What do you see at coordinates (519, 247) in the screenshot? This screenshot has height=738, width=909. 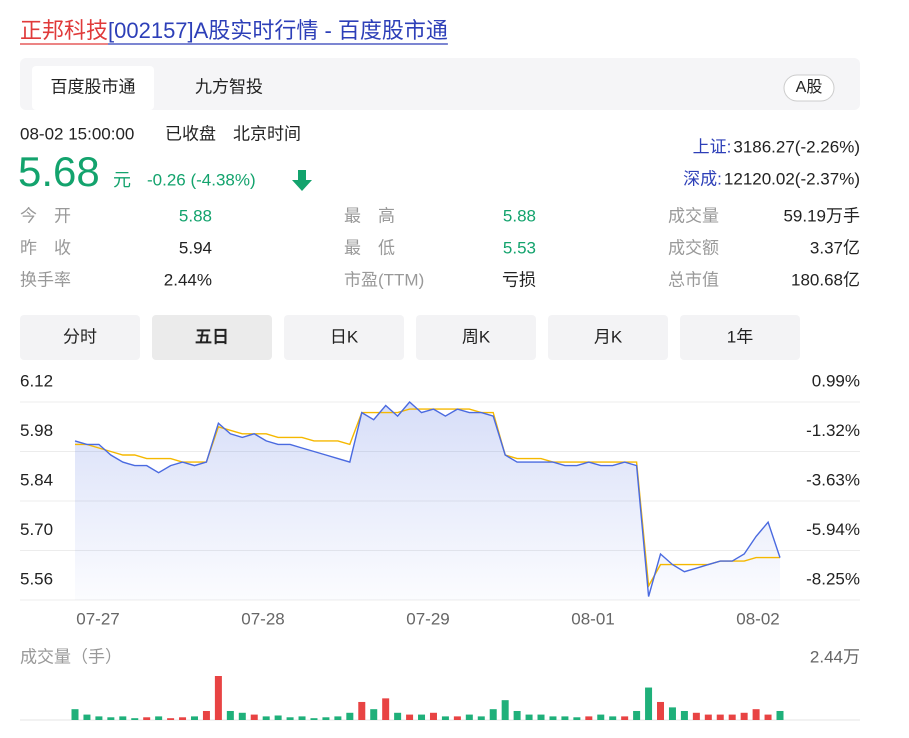 I see `stat-value: 5.53` at bounding box center [519, 247].